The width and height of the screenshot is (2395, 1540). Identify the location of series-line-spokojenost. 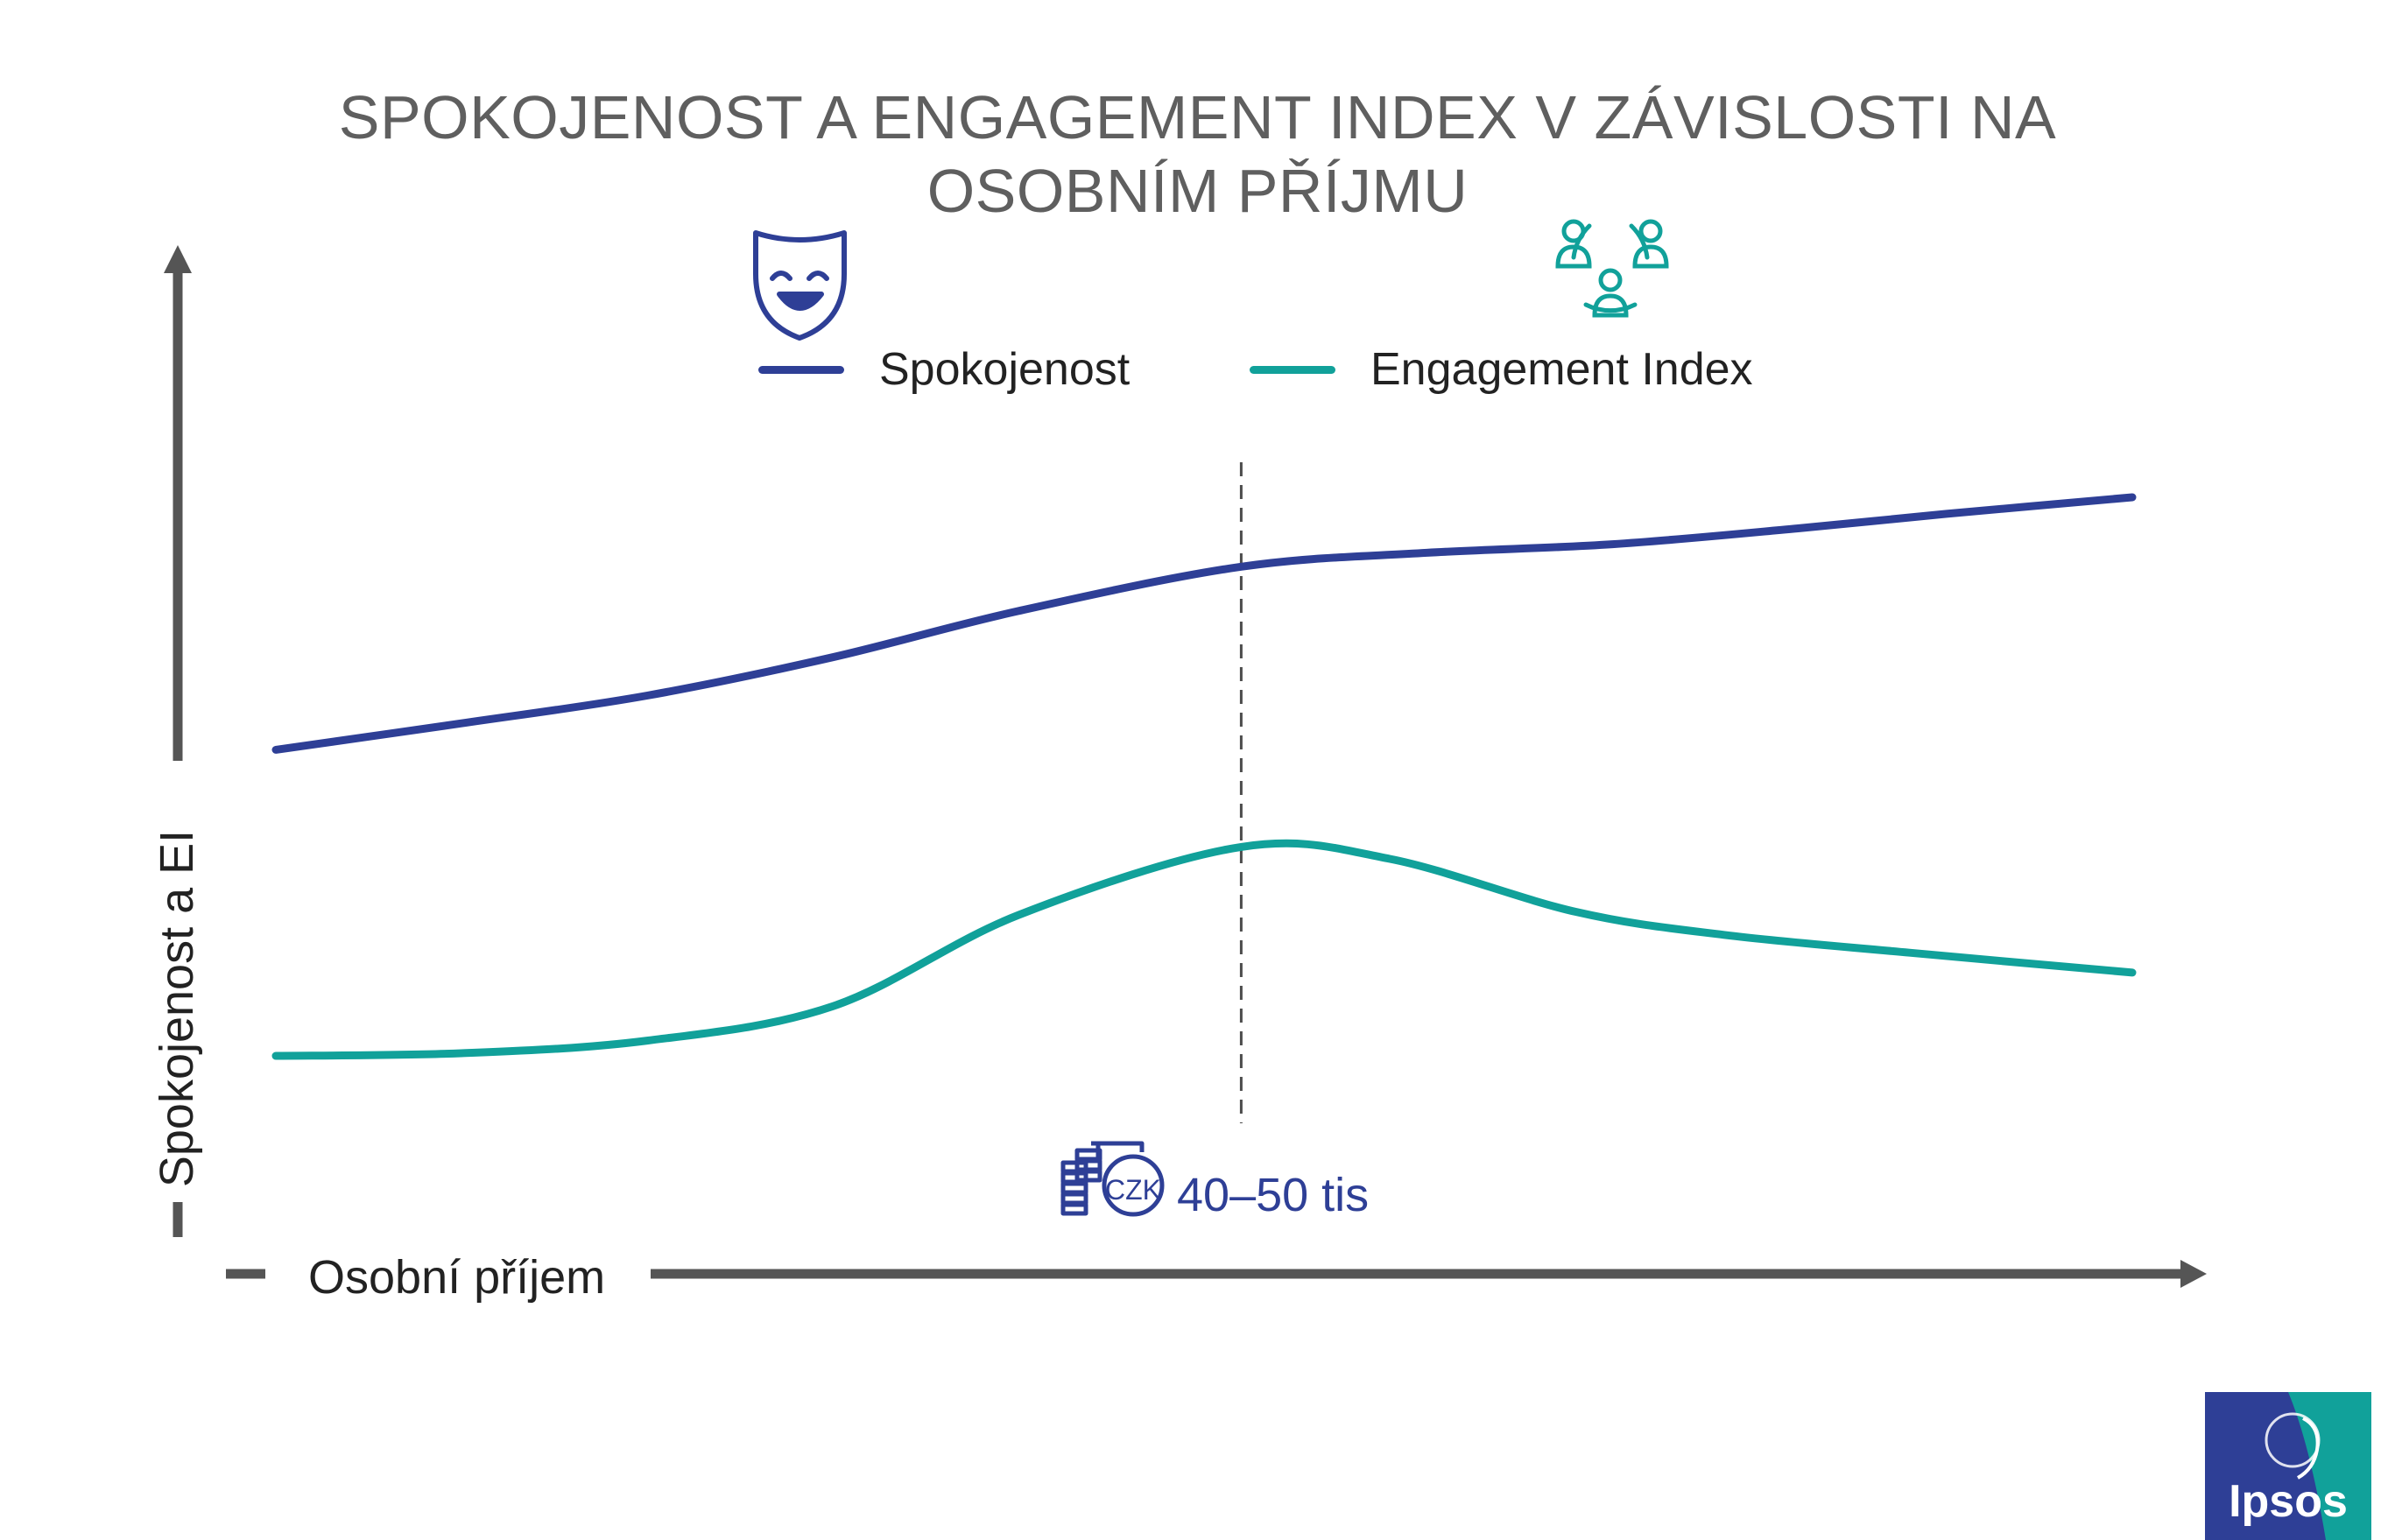
(1204, 623).